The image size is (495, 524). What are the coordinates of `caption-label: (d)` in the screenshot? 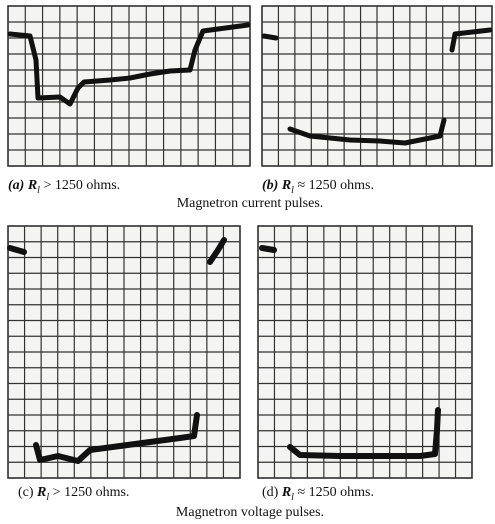 It's located at (270, 492).